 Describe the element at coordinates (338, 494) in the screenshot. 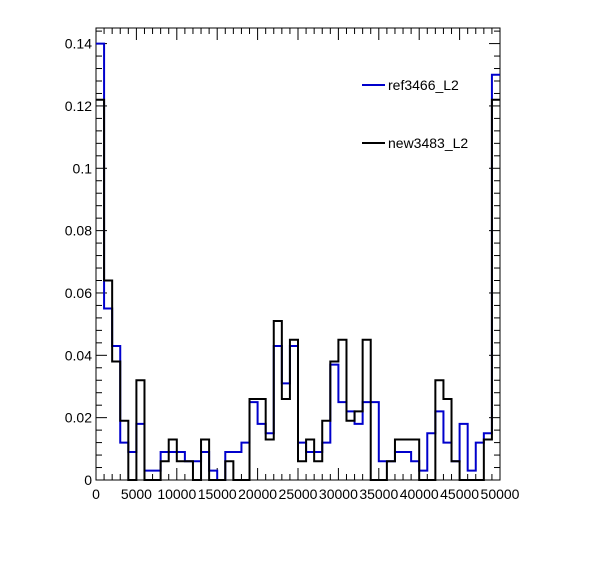

I see `x-tick-label: 30000` at that location.